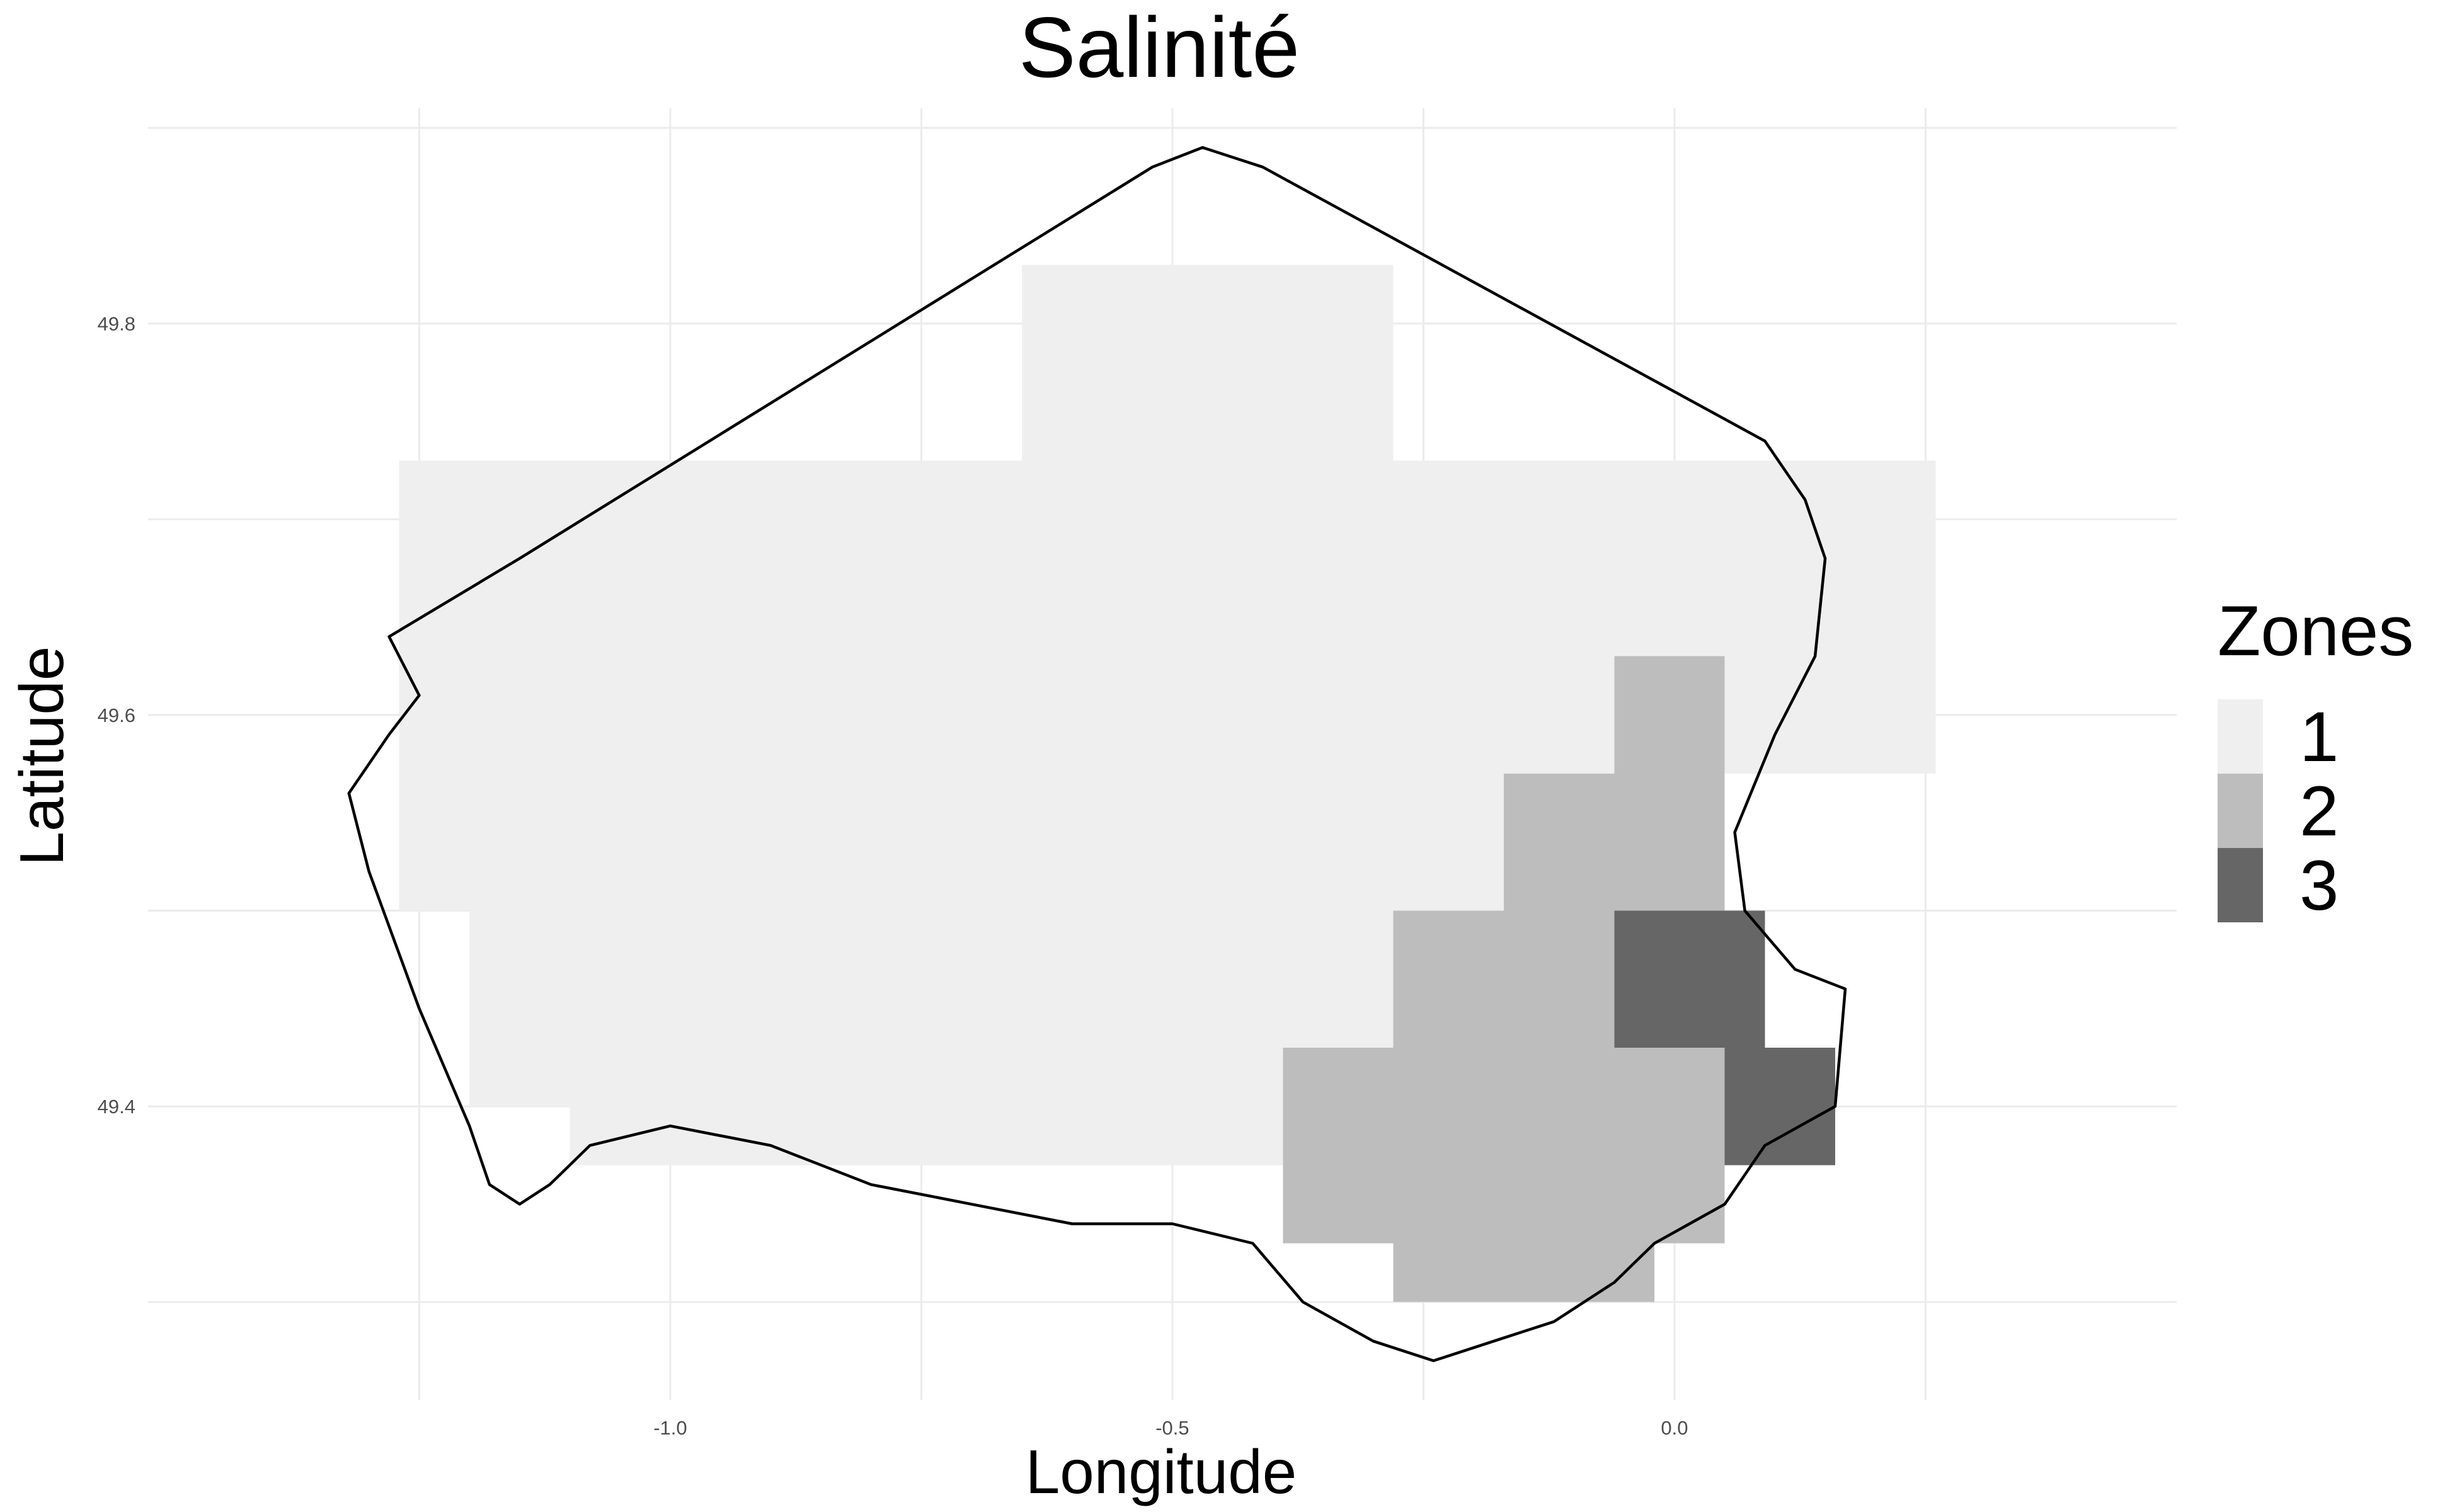 The image size is (2457, 1512). What do you see at coordinates (2319, 736) in the screenshot?
I see `legend-label-1: 1` at bounding box center [2319, 736].